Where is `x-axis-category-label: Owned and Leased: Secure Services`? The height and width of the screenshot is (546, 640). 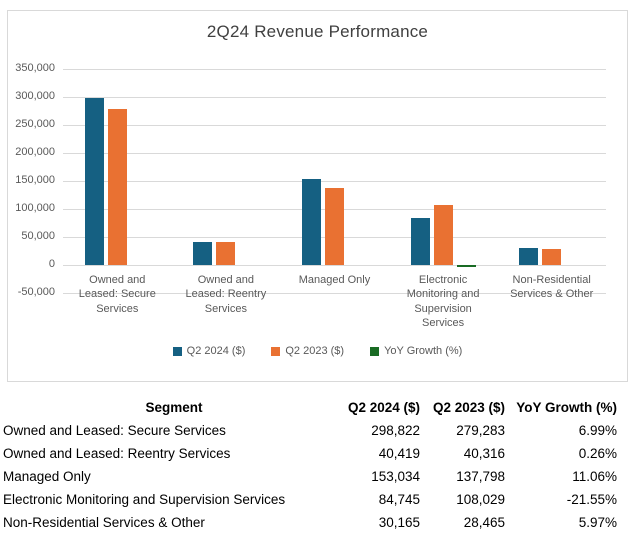
x-axis-category-label: Owned and Leased: Secure Services is located at coordinates (117, 294).